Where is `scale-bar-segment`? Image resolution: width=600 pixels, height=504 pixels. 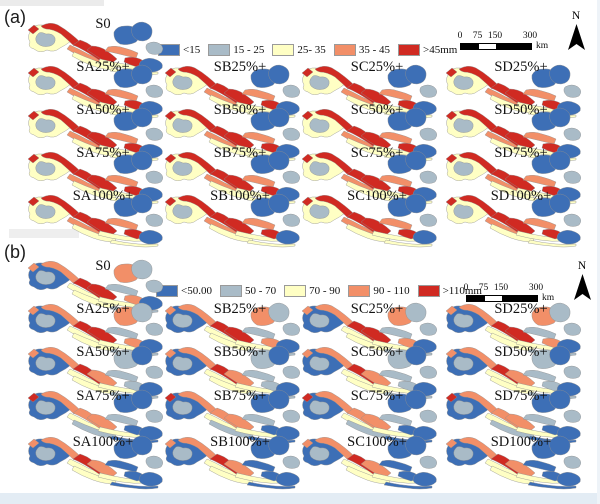 scale-bar-segment is located at coordinates (493, 298).